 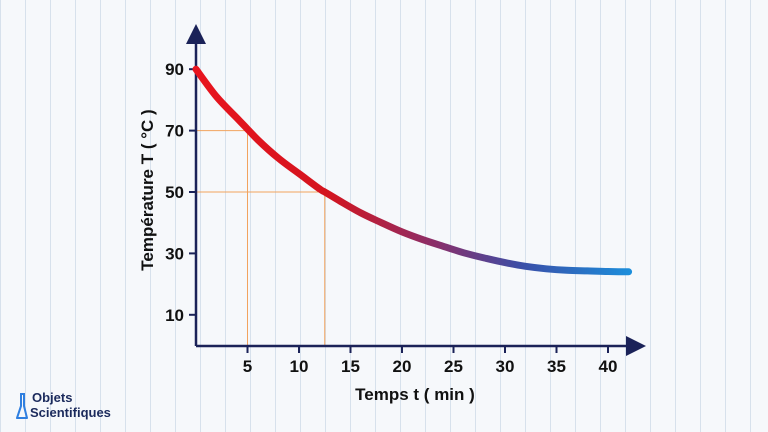 What do you see at coordinates (453, 366) in the screenshot?
I see `x-tick-label: 25` at bounding box center [453, 366].